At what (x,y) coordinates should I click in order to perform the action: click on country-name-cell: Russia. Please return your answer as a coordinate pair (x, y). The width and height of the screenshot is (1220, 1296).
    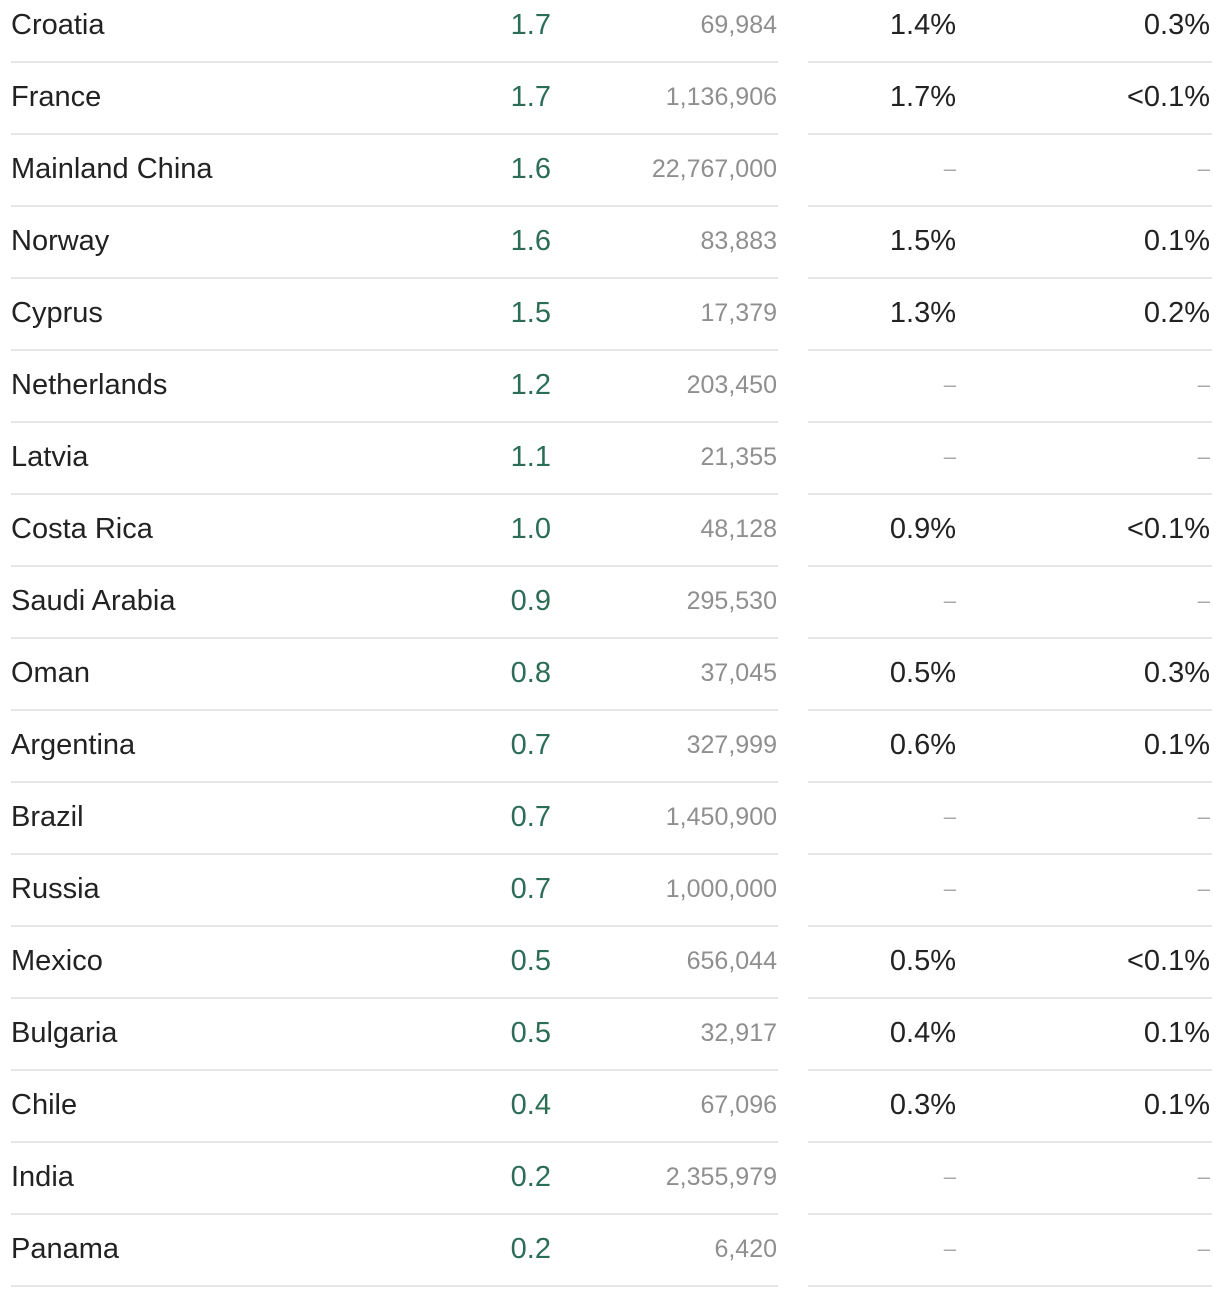
    Looking at the image, I should click on (55, 889).